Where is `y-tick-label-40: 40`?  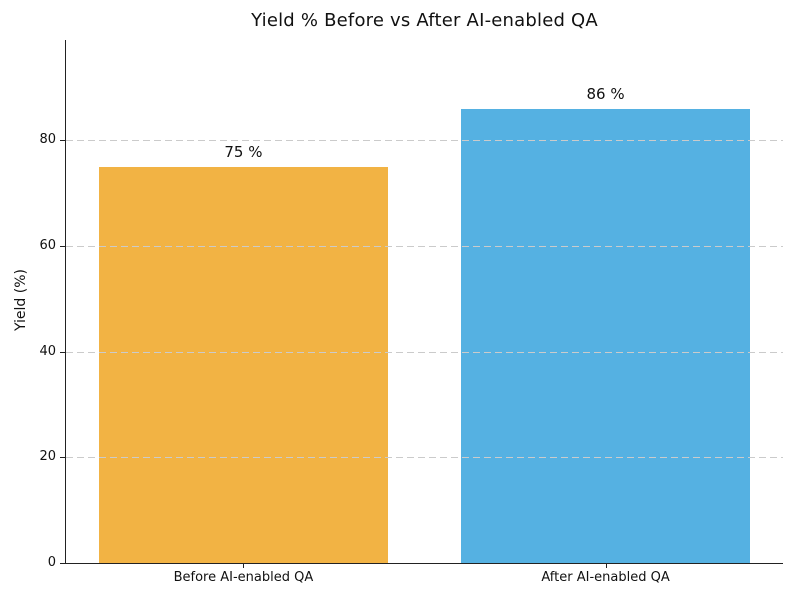
y-tick-label-40: 40 is located at coordinates (47, 351).